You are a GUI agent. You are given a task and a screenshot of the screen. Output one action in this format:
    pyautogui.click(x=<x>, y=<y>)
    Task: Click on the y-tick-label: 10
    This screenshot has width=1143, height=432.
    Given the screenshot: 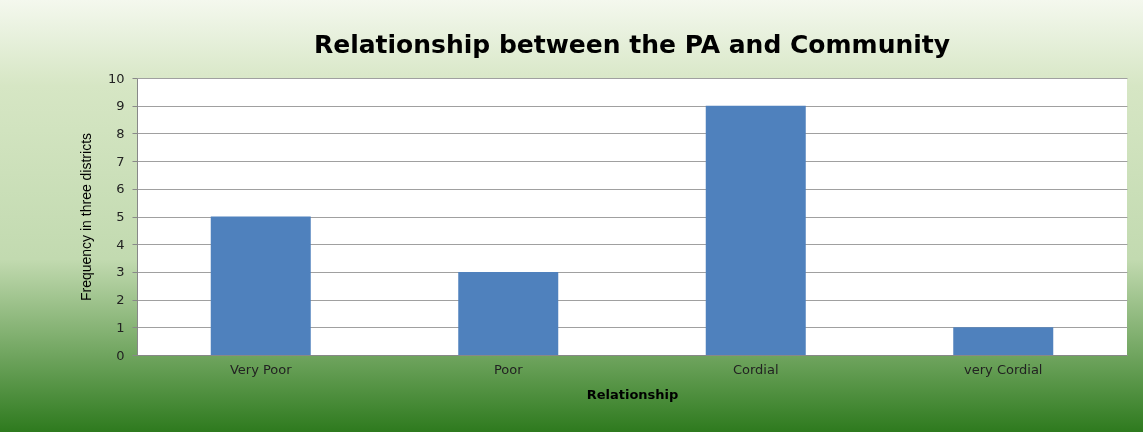 What is the action you would take?
    pyautogui.click(x=116, y=78)
    